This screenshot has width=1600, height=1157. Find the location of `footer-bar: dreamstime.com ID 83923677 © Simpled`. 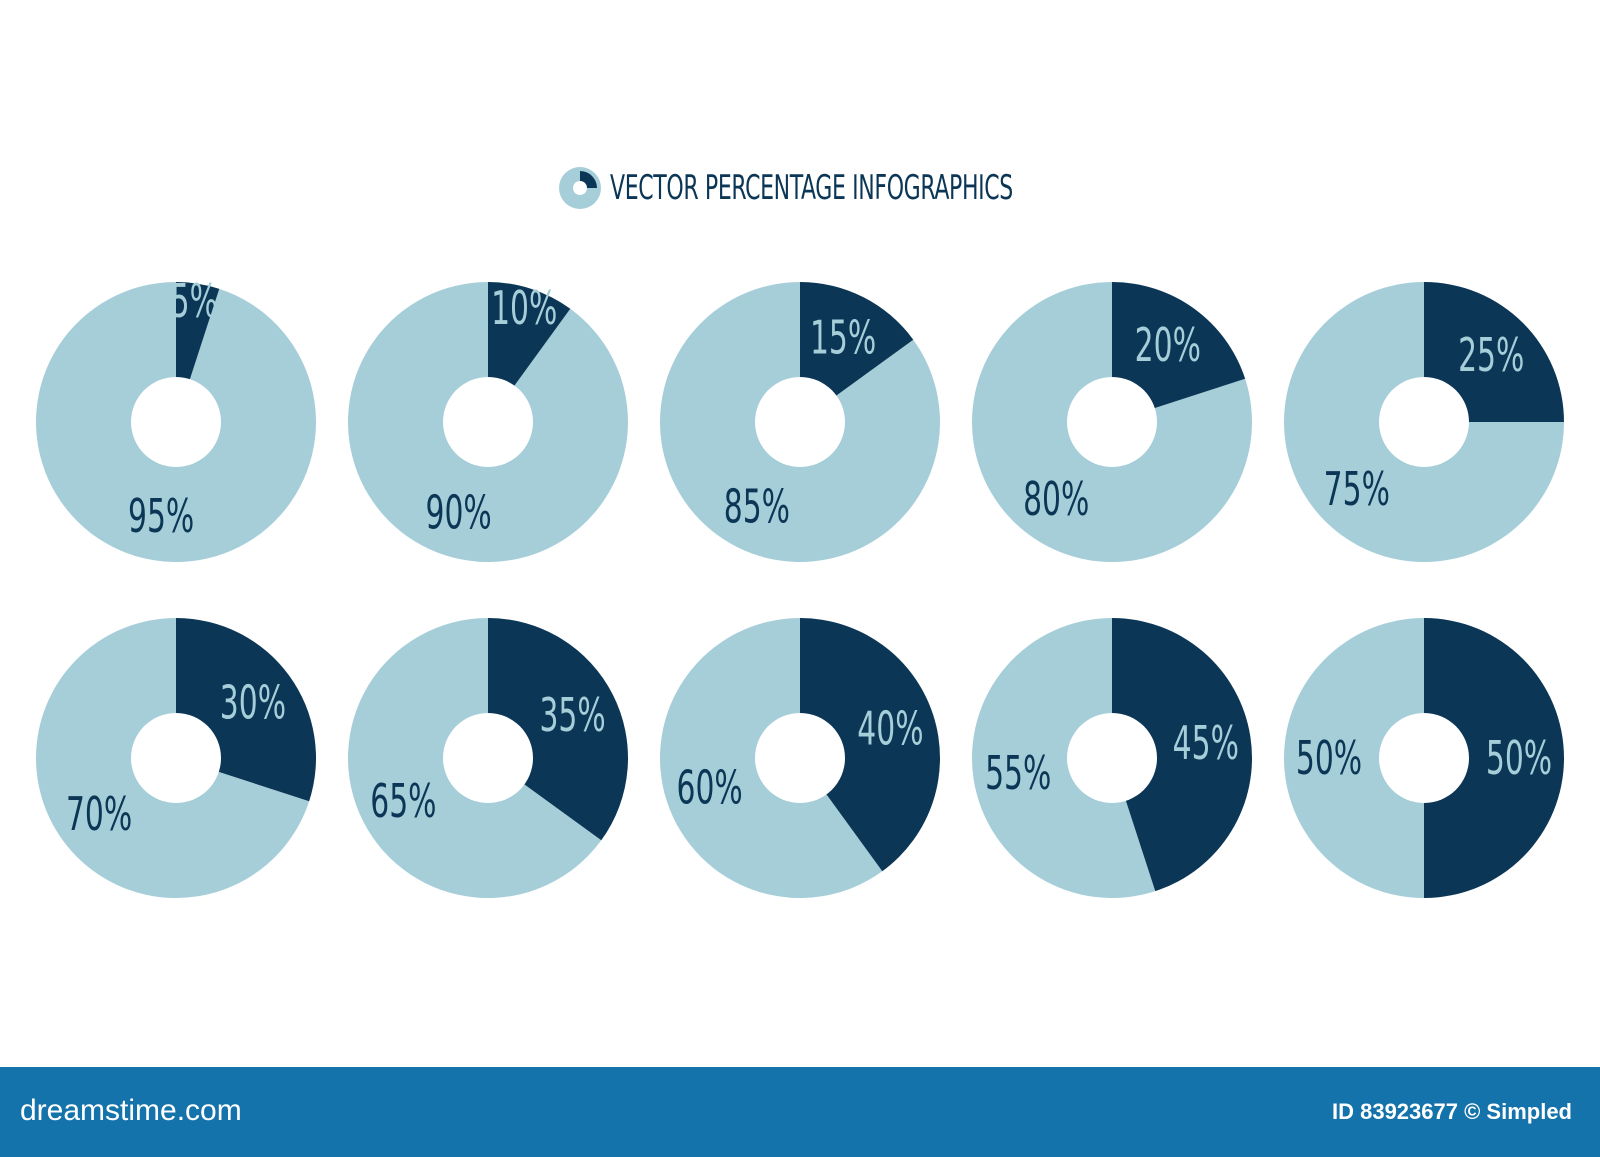

footer-bar: dreamstime.com ID 83923677 © Simpled is located at coordinates (800, 1112).